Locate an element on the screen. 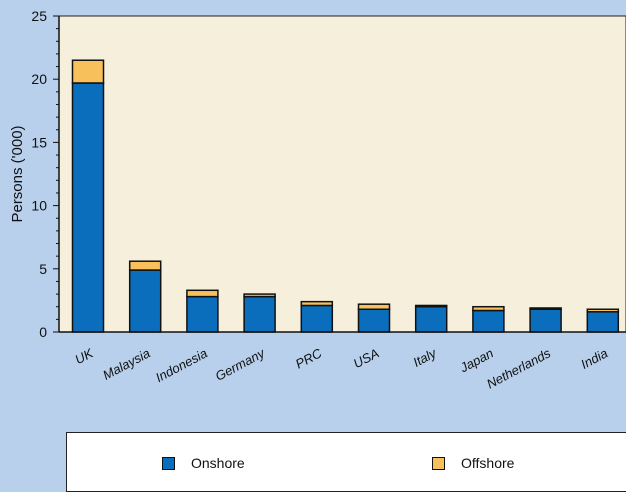 The width and height of the screenshot is (626, 492). x-tick-label: Germany is located at coordinates (241, 364).